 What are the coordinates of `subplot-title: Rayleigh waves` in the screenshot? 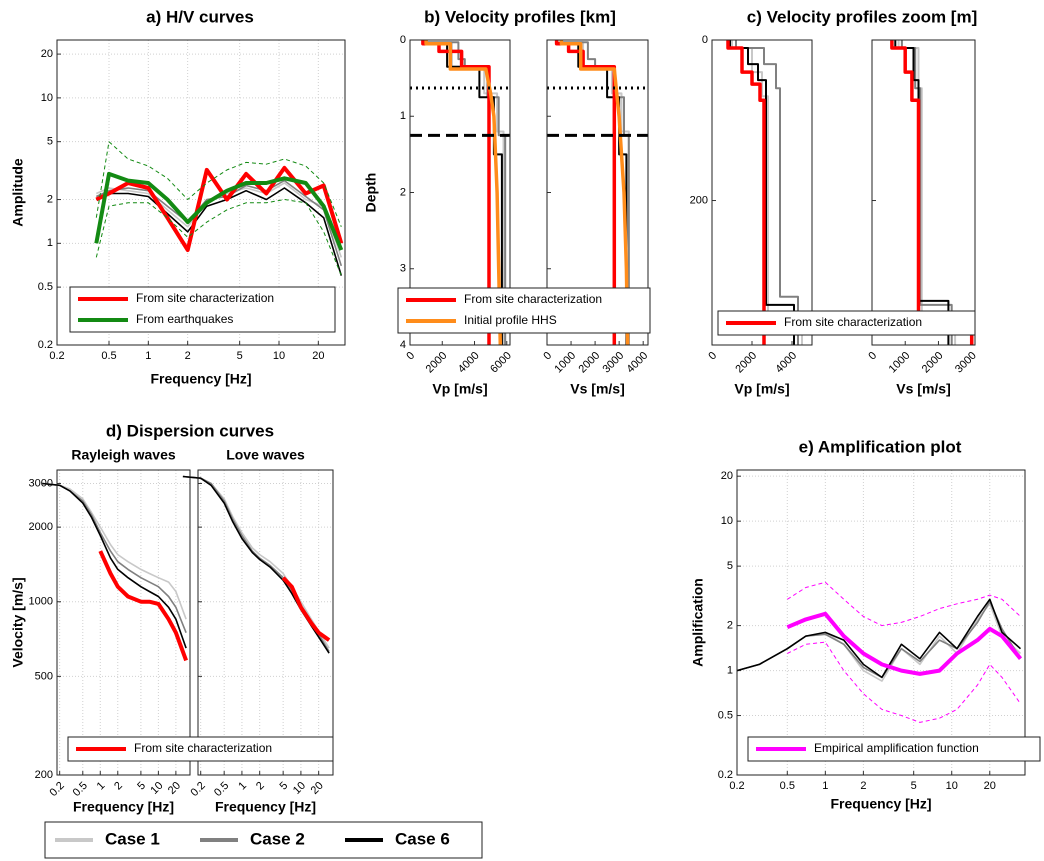 It's located at (123, 455).